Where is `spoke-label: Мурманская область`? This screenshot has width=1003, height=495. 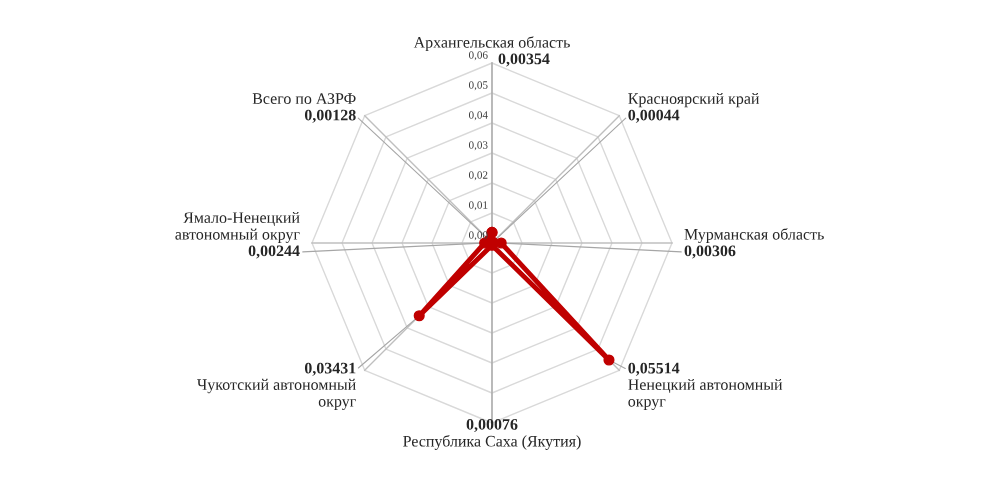 spoke-label: Мурманская область is located at coordinates (754, 235).